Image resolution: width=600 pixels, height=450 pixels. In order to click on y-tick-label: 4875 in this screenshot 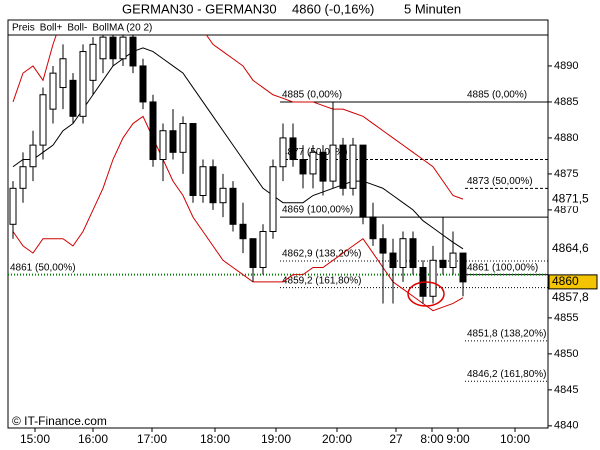, I will do `click(566, 174)`.